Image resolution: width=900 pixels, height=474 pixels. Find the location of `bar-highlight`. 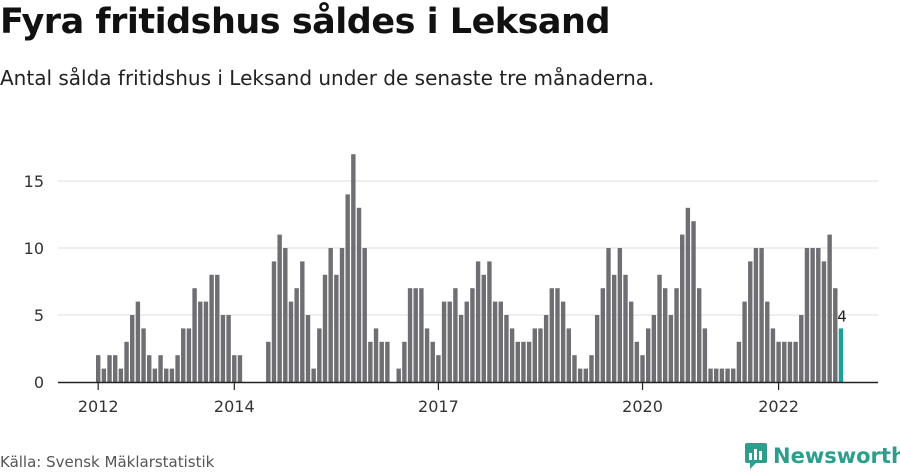

bar-highlight is located at coordinates (841, 355).